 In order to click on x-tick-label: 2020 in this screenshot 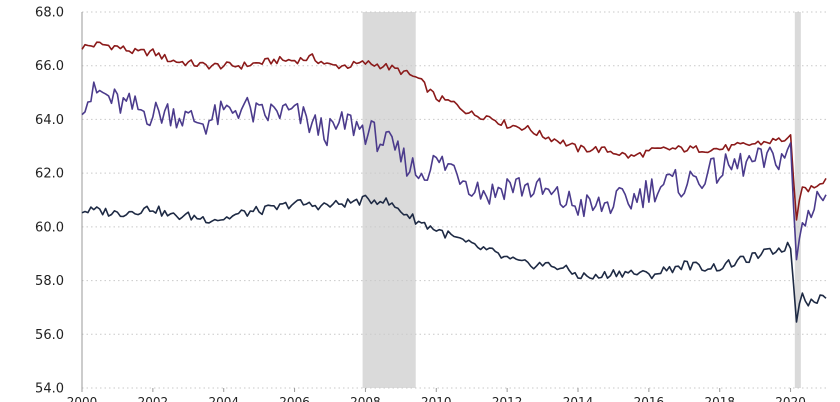, I will do `click(790, 398)`.